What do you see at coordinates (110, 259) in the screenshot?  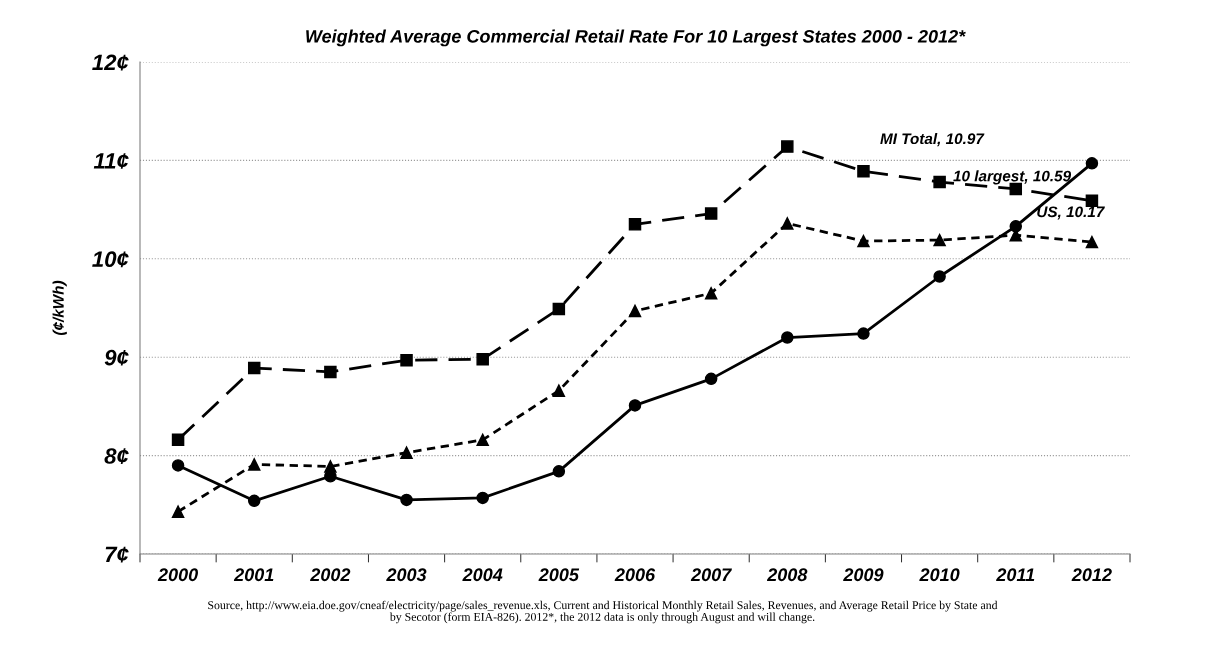 I see `y-tick-label: 10¢` at bounding box center [110, 259].